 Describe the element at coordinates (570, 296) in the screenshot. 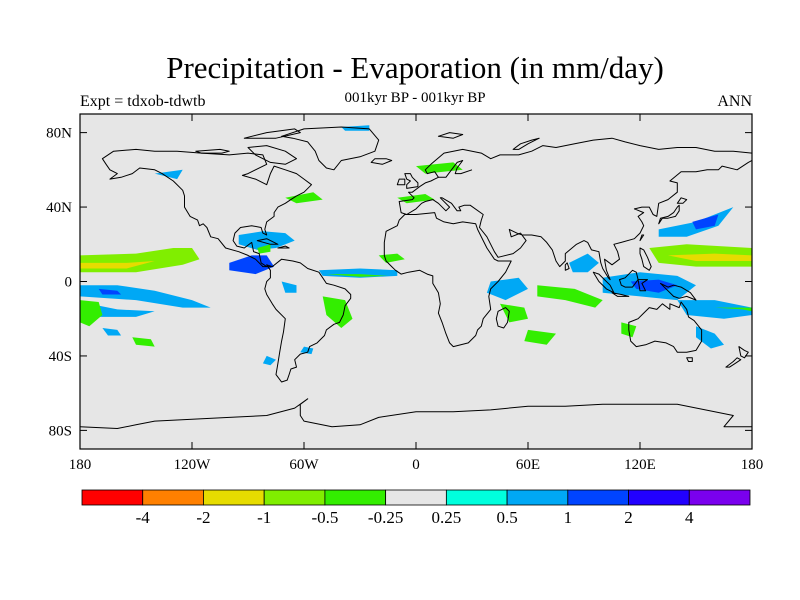

I see `anomaly-e-indian-ocean` at that location.